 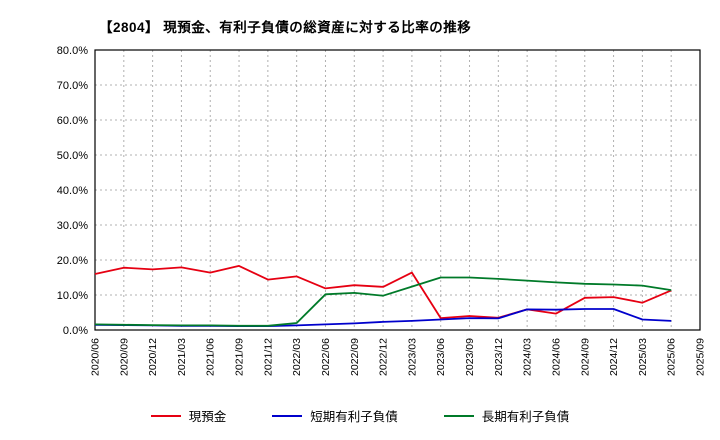 What do you see at coordinates (72, 226) in the screenshot?
I see `y-tick-label: 30.0%` at bounding box center [72, 226].